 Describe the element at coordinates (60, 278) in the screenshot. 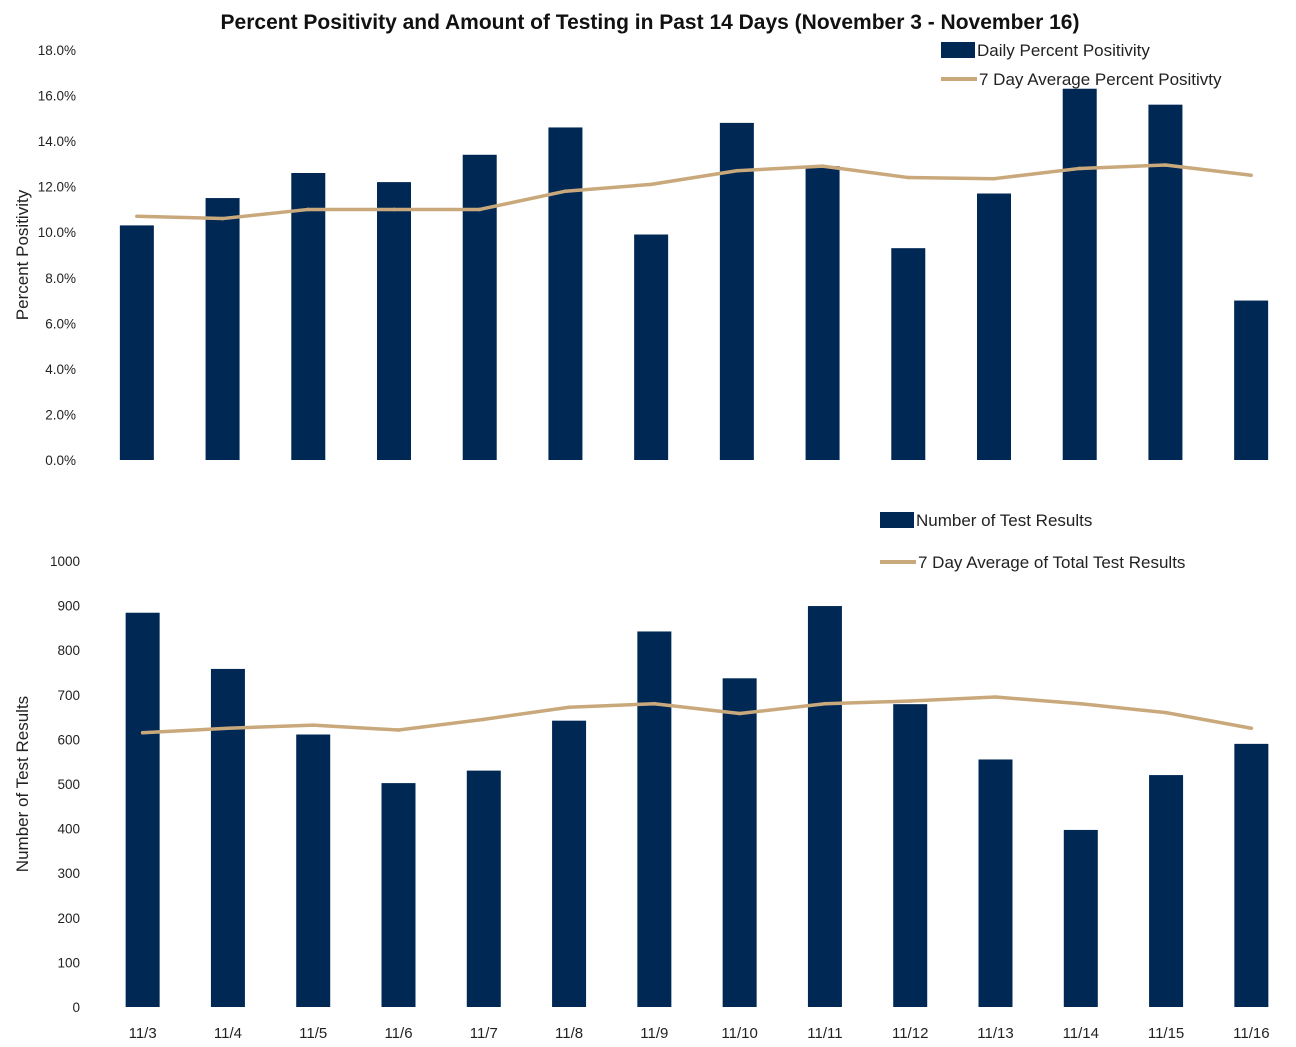

I see `y-tick-label: 8.0%` at that location.